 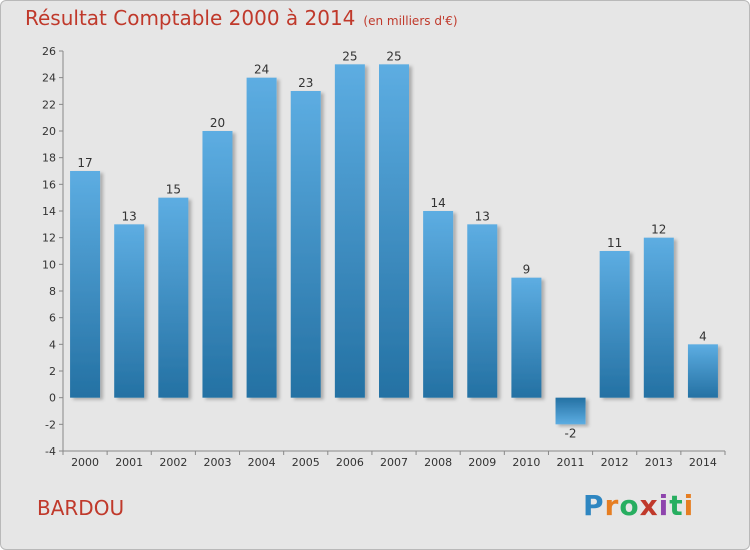 What do you see at coordinates (526, 337) in the screenshot?
I see `bar-2010` at bounding box center [526, 337].